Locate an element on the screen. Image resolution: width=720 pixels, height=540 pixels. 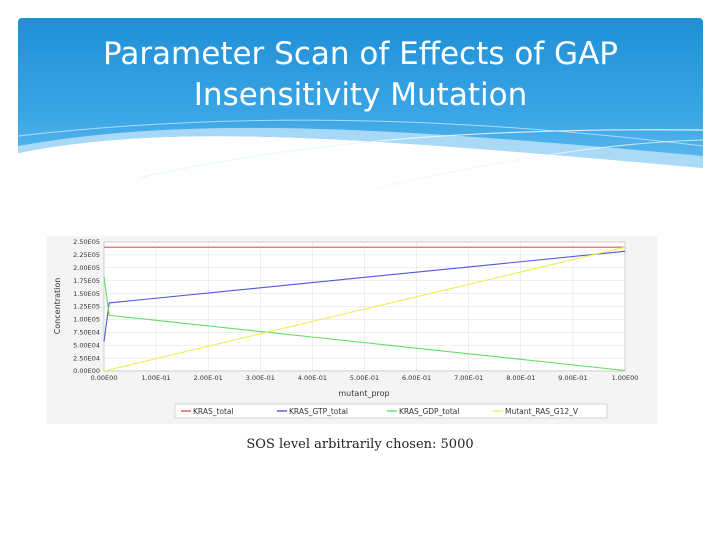
y-axis-title: Concentration is located at coordinates (57, 306).